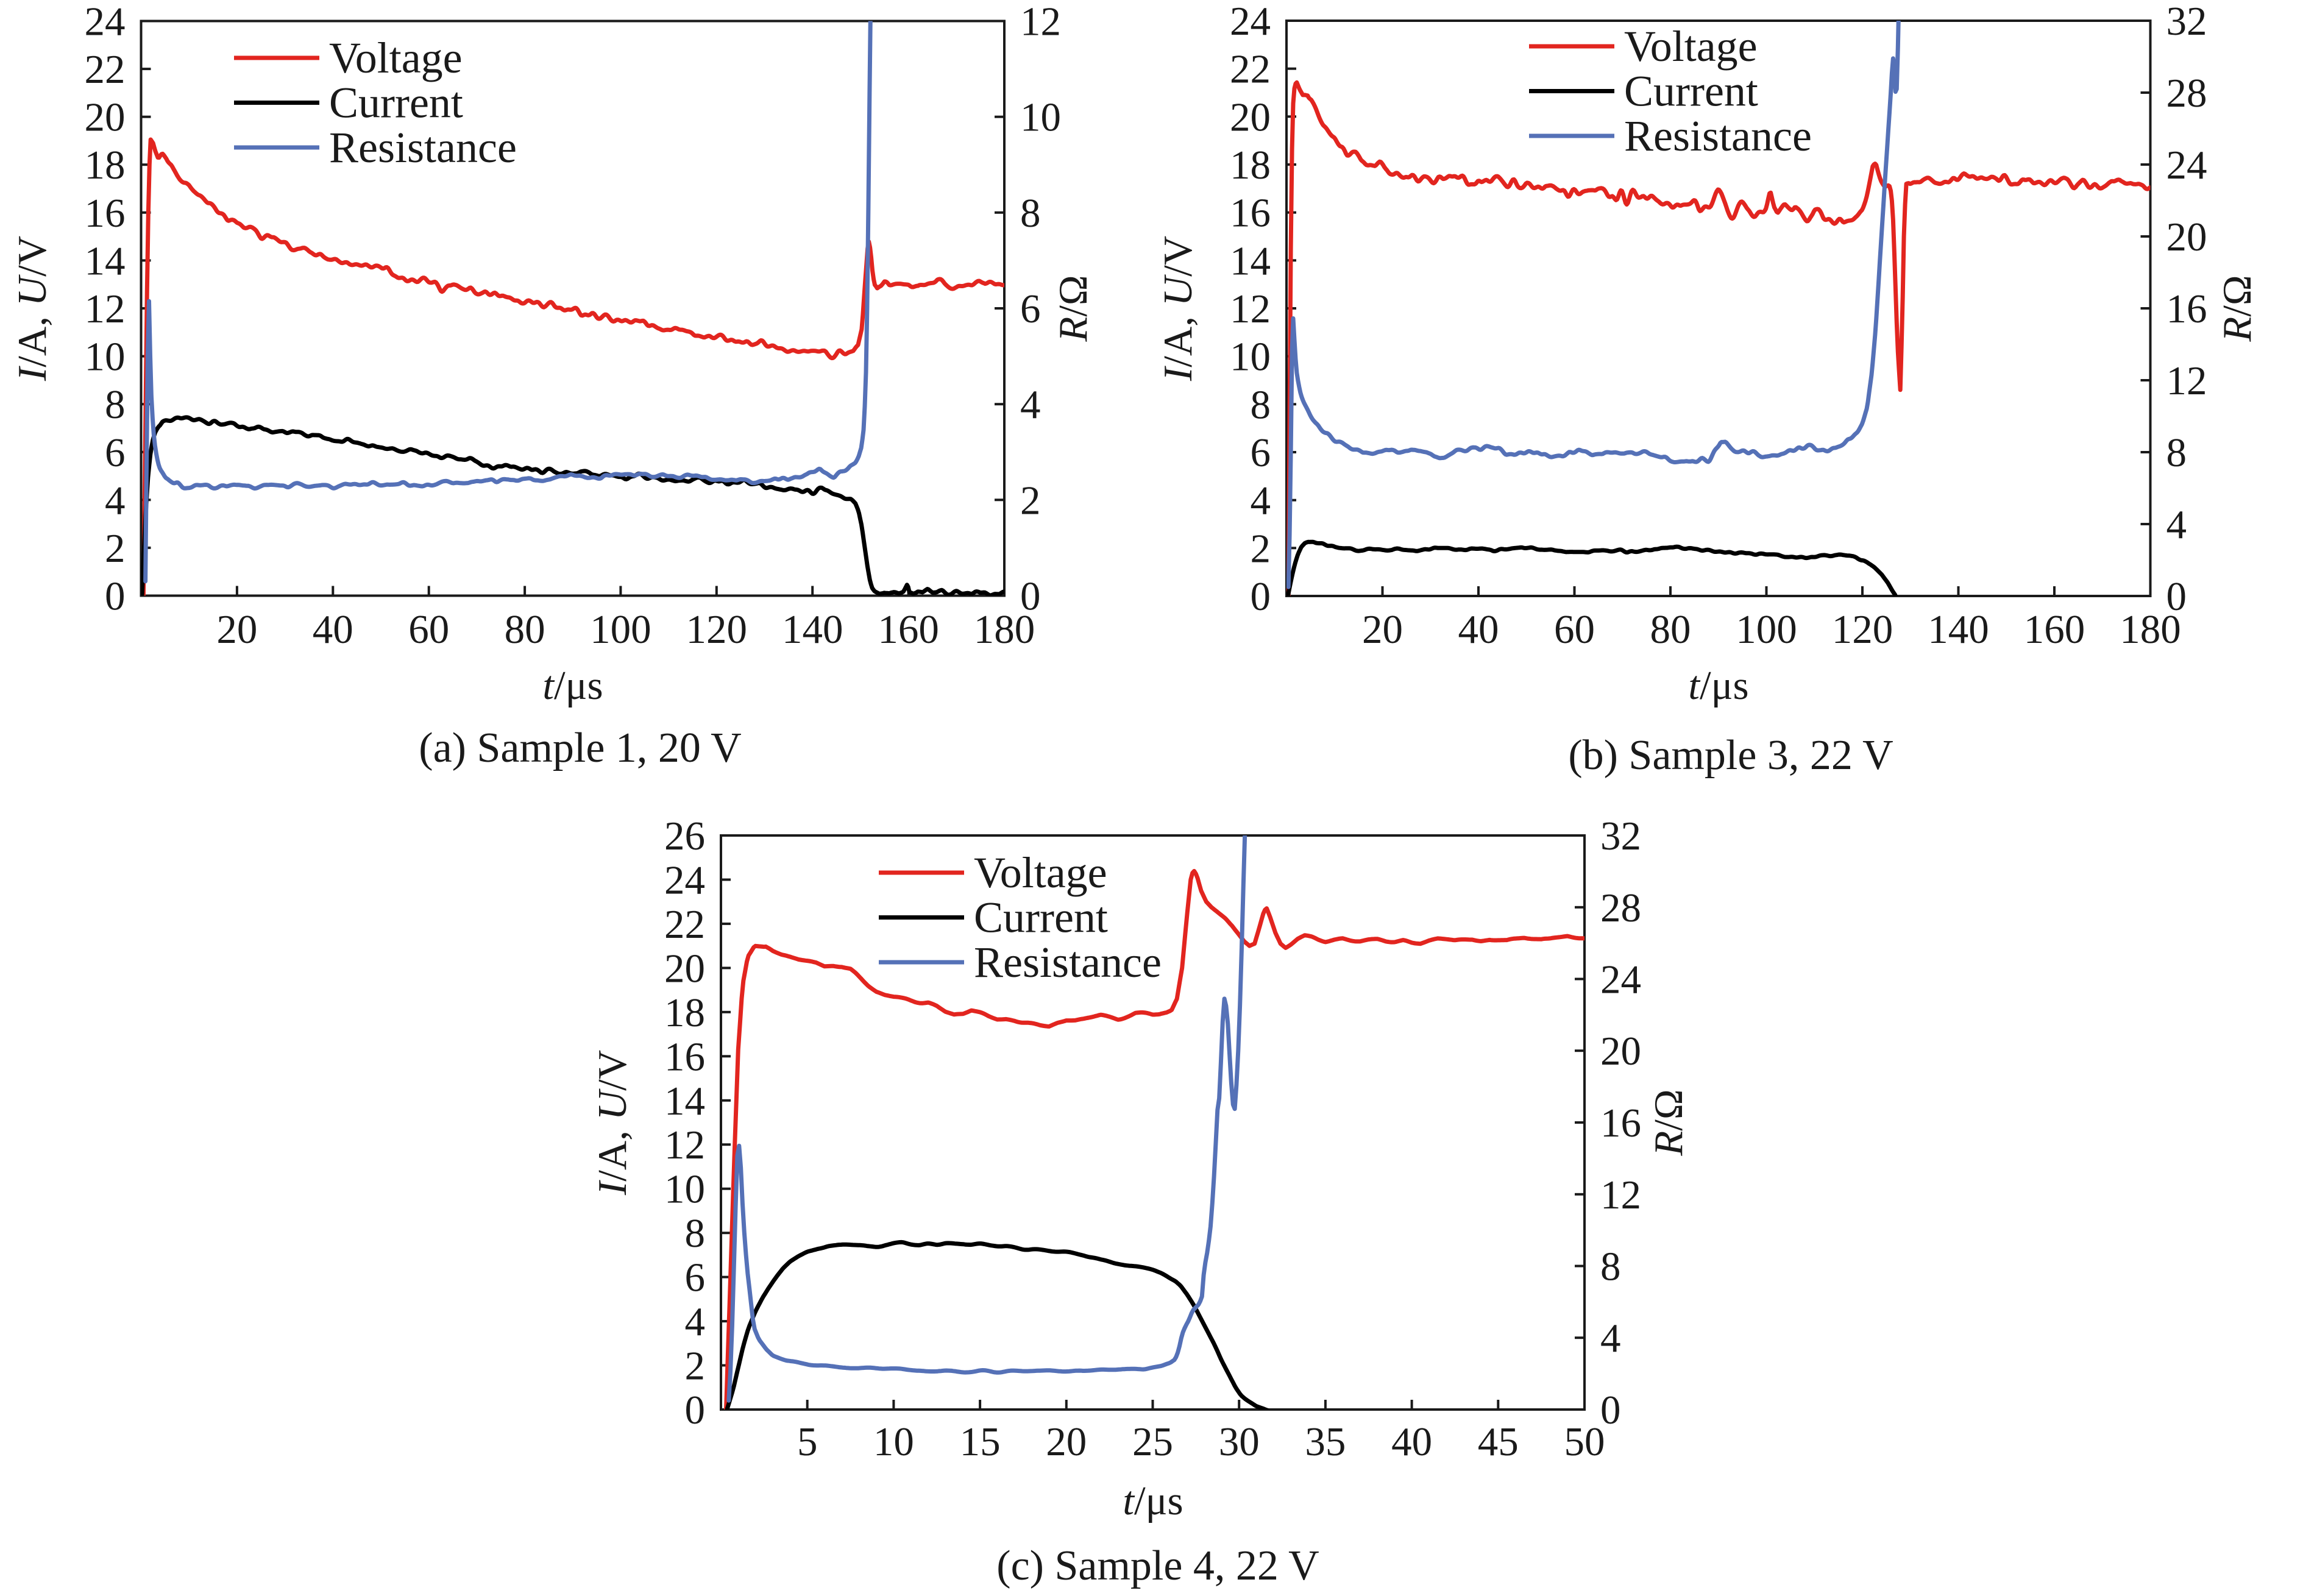 The image size is (2303, 1596). What do you see at coordinates (580, 748) in the screenshot?
I see `svg-text: (a) Sample 1, 20 V` at bounding box center [580, 748].